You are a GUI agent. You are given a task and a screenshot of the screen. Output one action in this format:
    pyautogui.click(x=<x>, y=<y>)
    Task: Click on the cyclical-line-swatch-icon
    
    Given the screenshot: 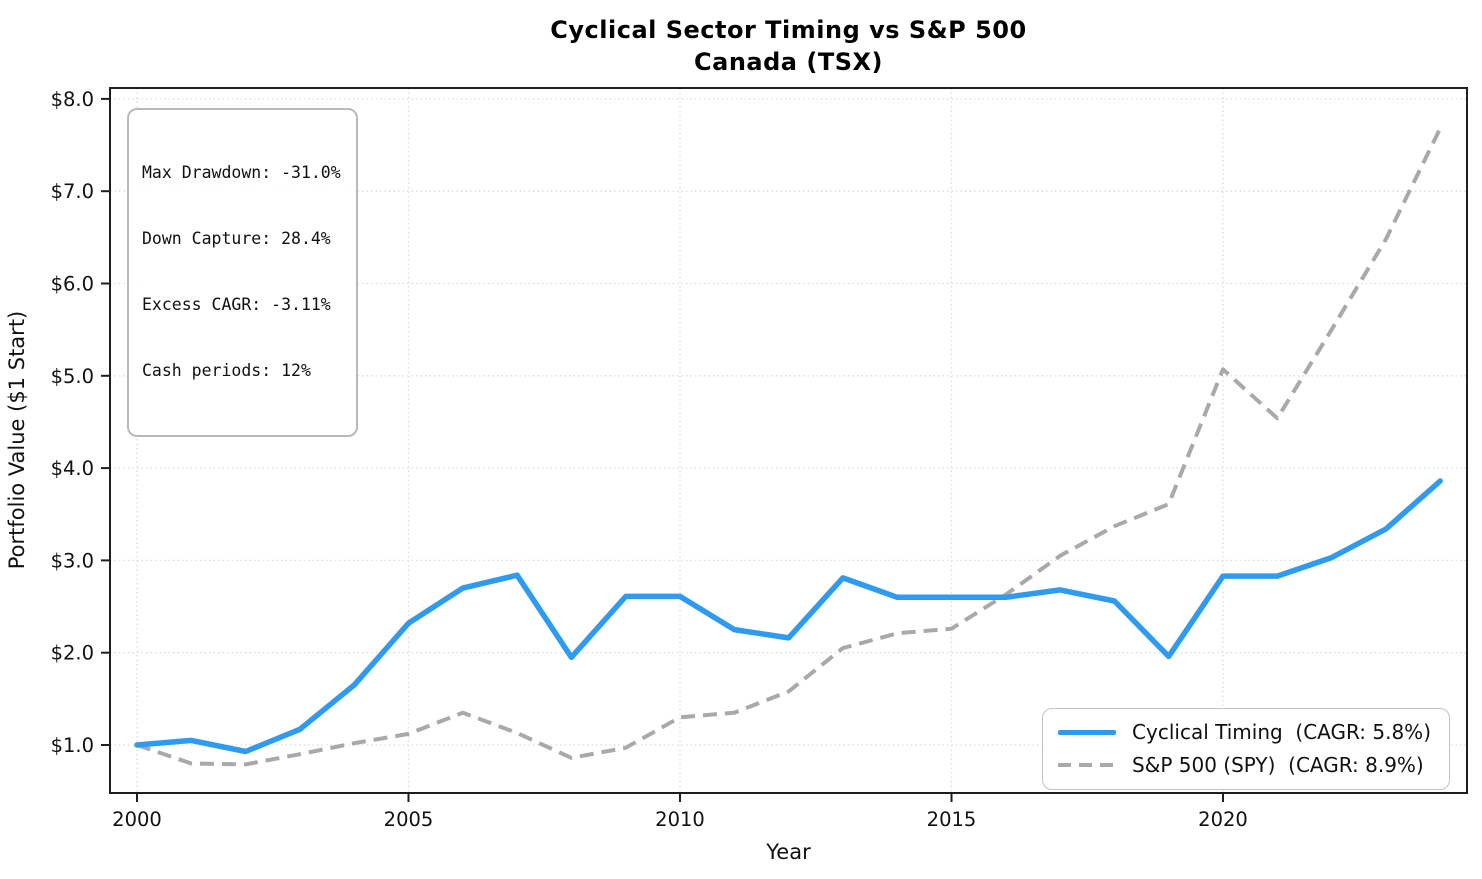 What is the action you would take?
    pyautogui.click(x=1087, y=732)
    